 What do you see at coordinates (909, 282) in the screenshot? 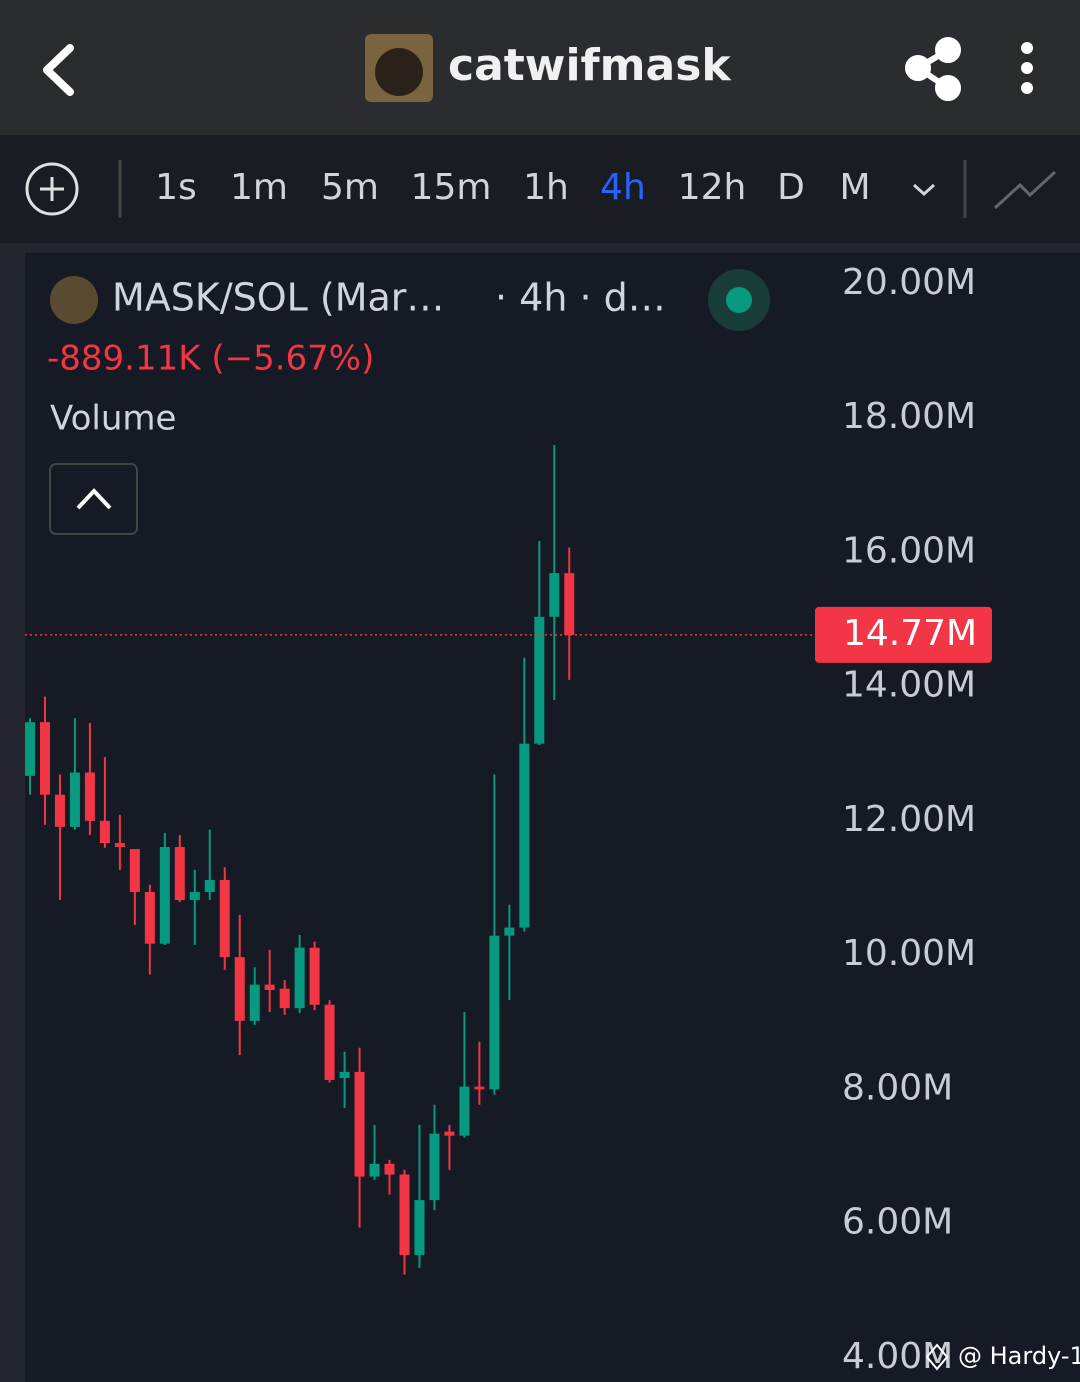
I see `y-tick-label: 20.00M` at bounding box center [909, 282].